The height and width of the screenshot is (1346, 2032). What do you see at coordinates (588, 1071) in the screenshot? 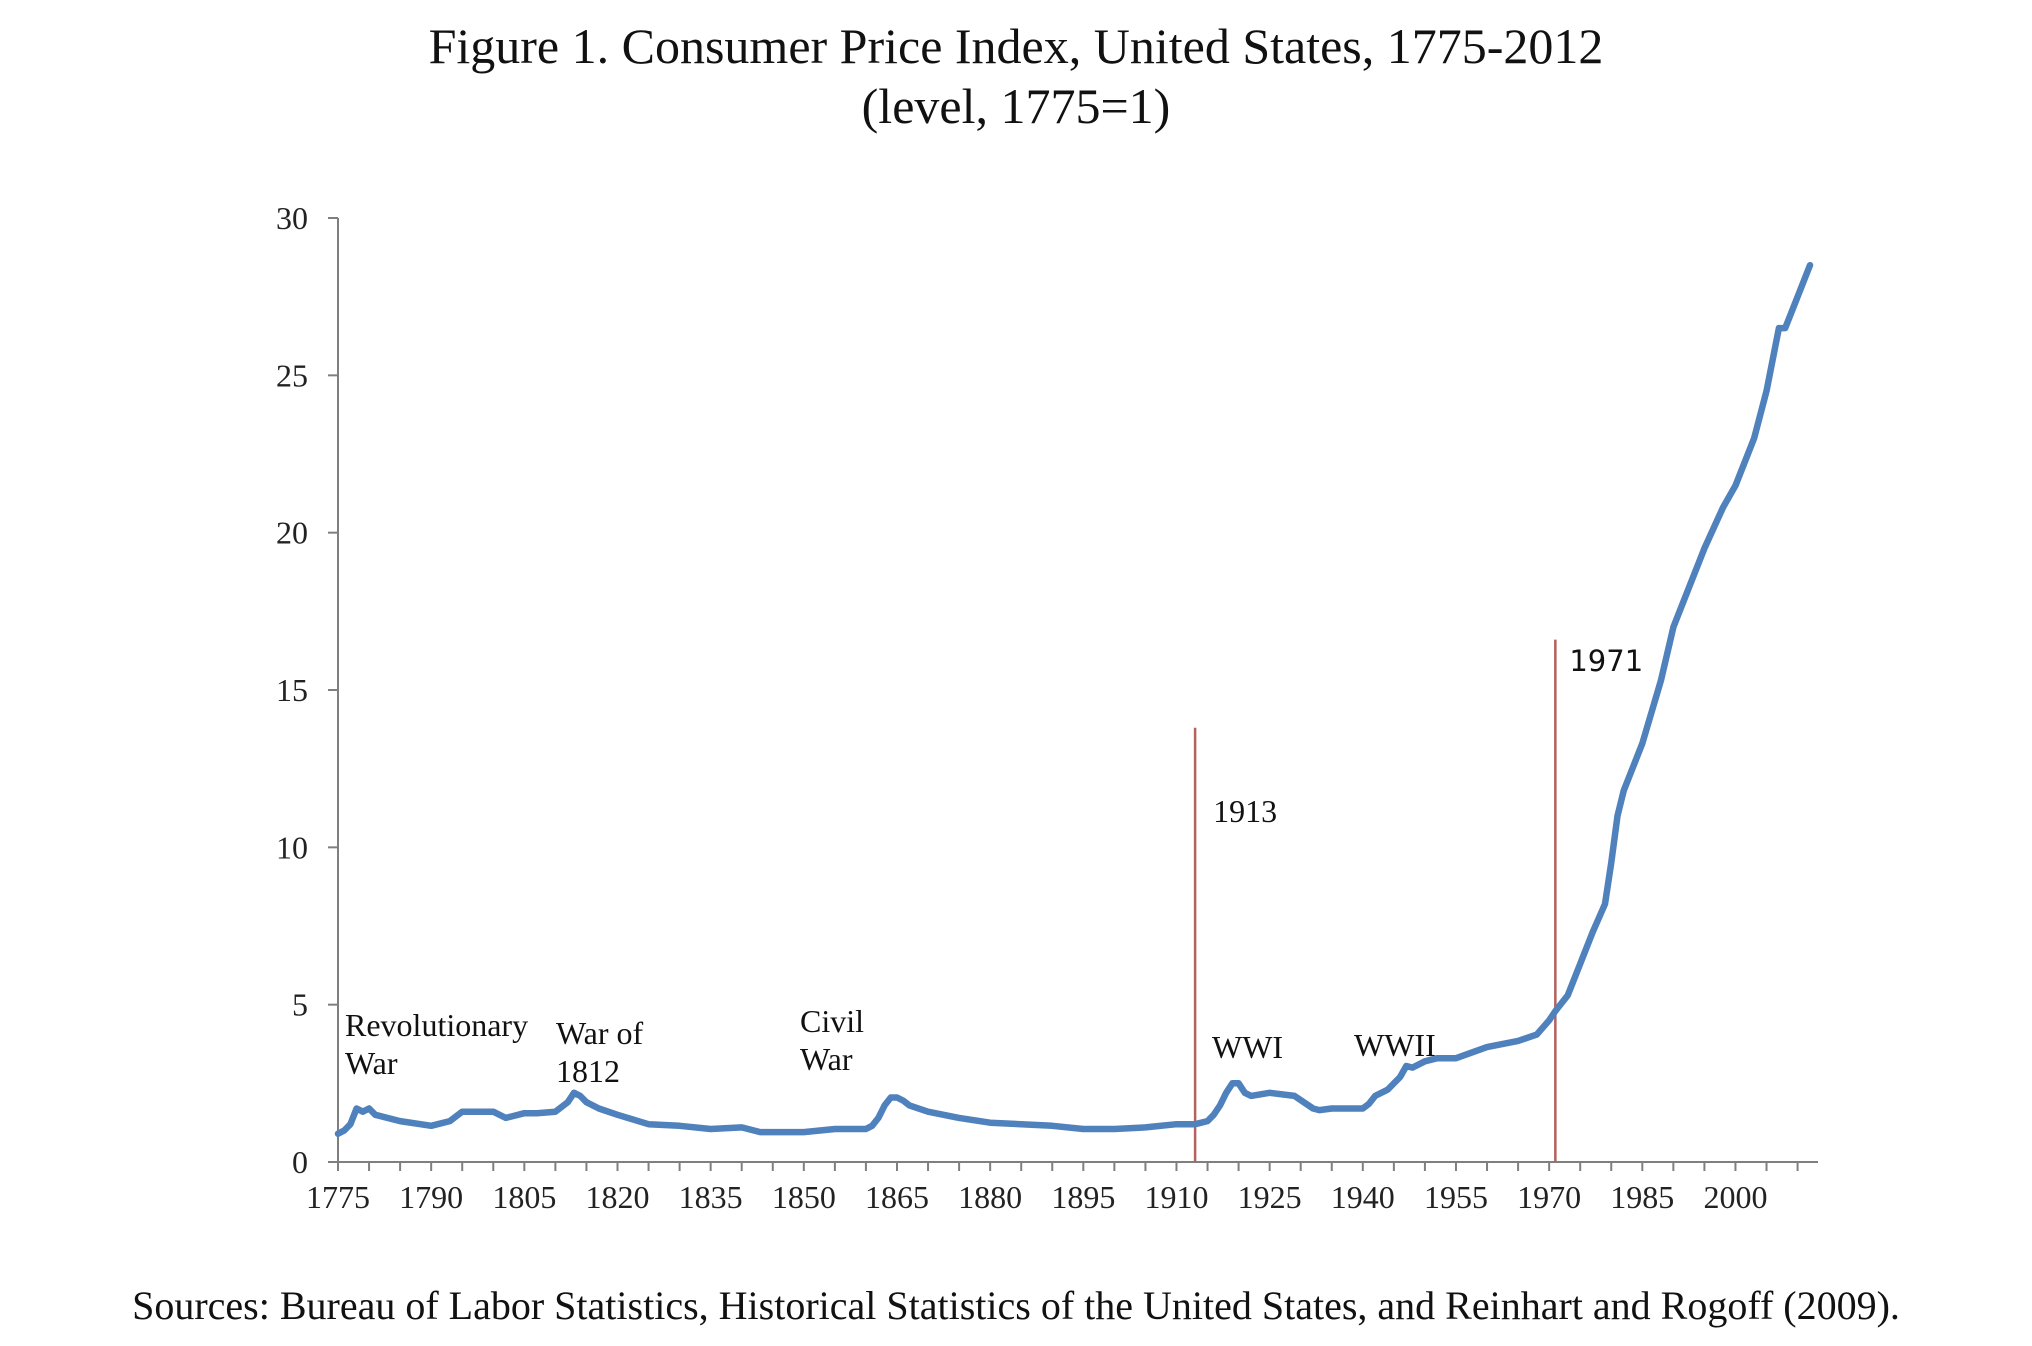
I see `annotation-war-of-1812-line: 1812` at bounding box center [588, 1071].